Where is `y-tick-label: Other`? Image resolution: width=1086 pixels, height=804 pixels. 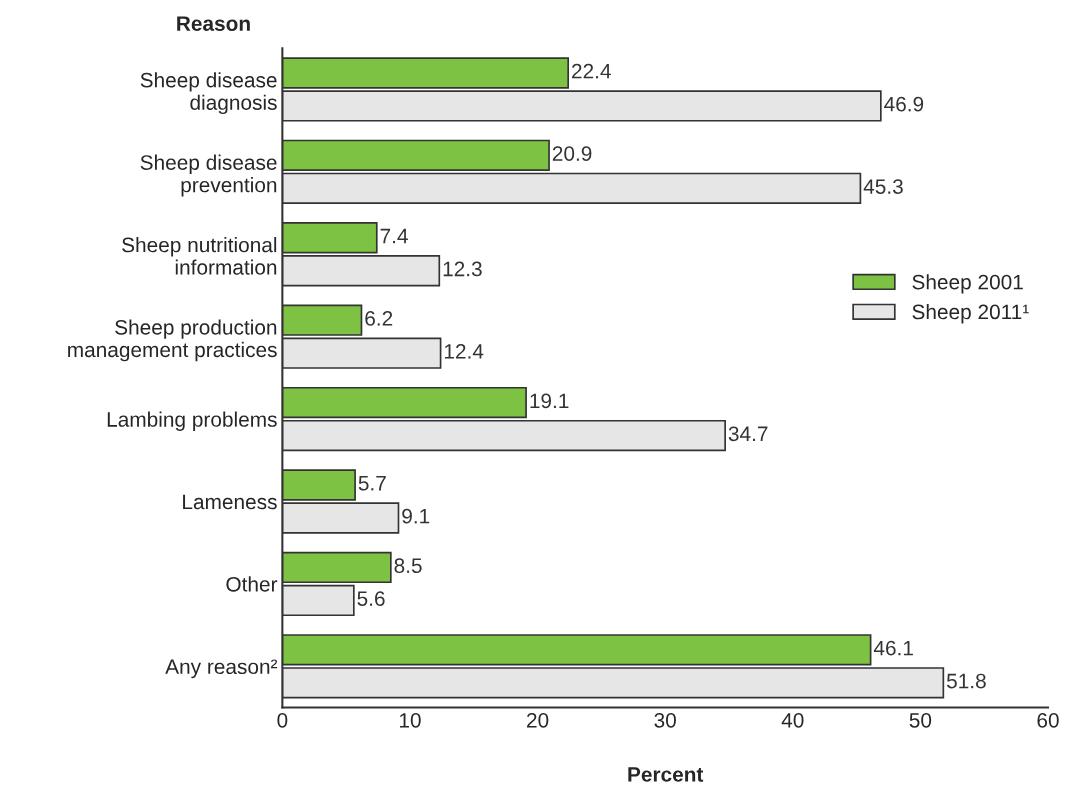
y-tick-label: Other is located at coordinates (252, 584).